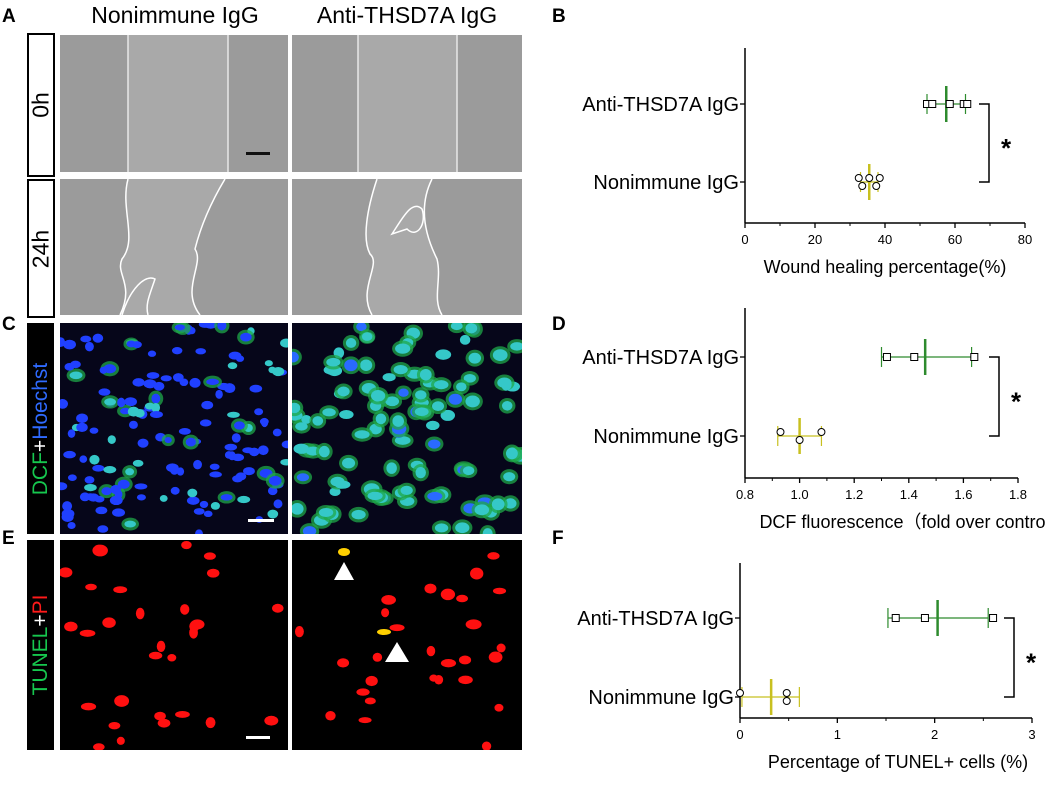 This screenshot has width=1045, height=801. What do you see at coordinates (397, 652) in the screenshot?
I see `arrowhead-icon` at bounding box center [397, 652].